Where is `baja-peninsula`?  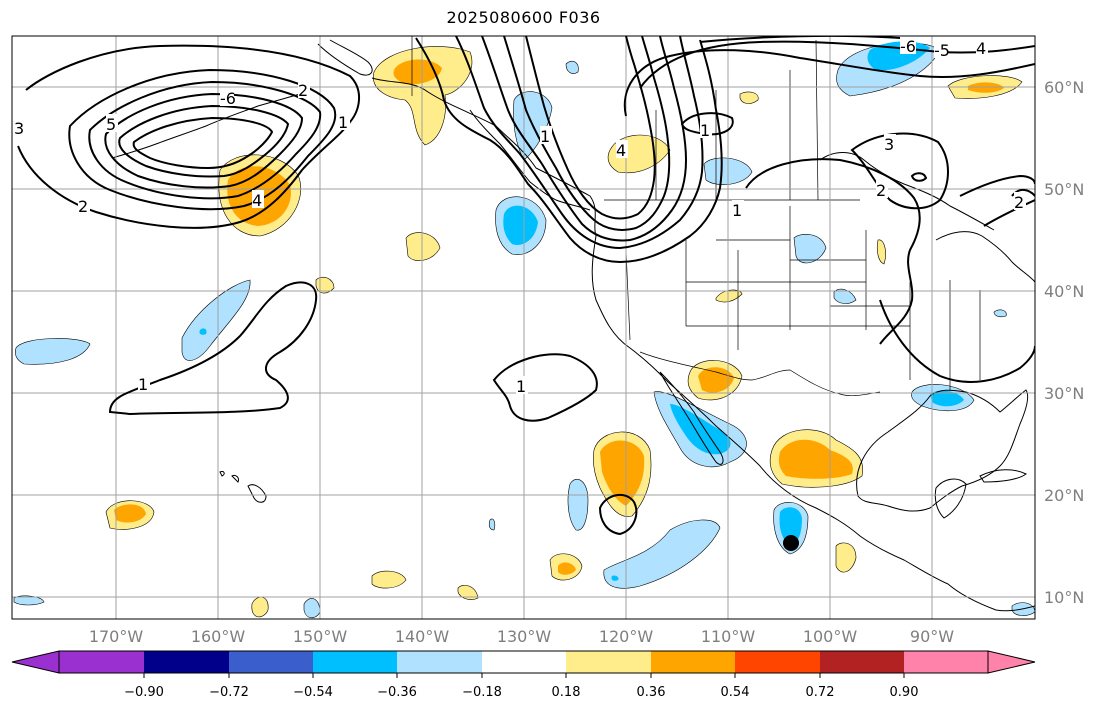
baja-peninsula is located at coordinates (691, 418).